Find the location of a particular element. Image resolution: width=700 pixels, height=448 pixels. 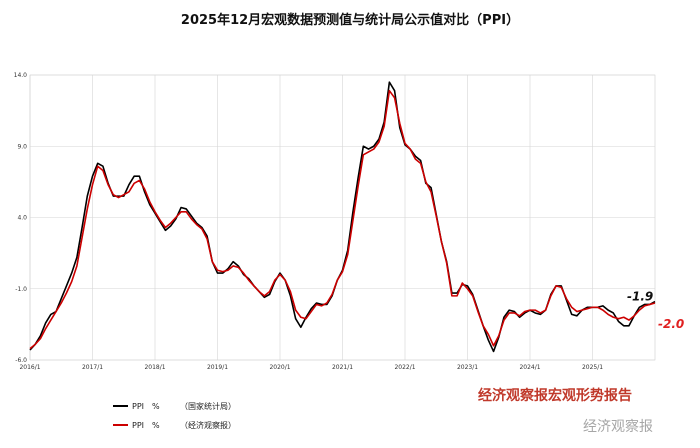

y-tick-label: 4.0 is located at coordinates (22, 218).